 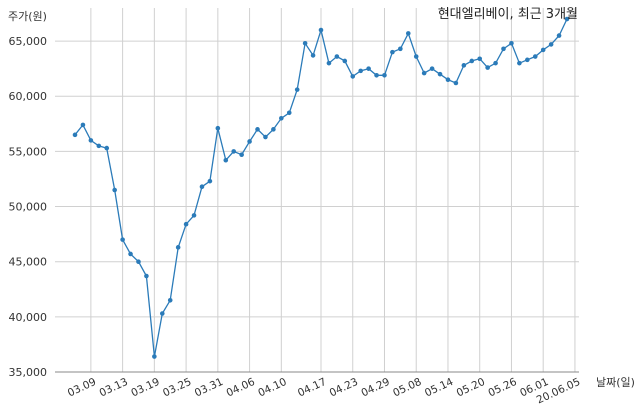 What do you see at coordinates (28, 262) in the screenshot?
I see `y-tick-label: 45,000` at bounding box center [28, 262].